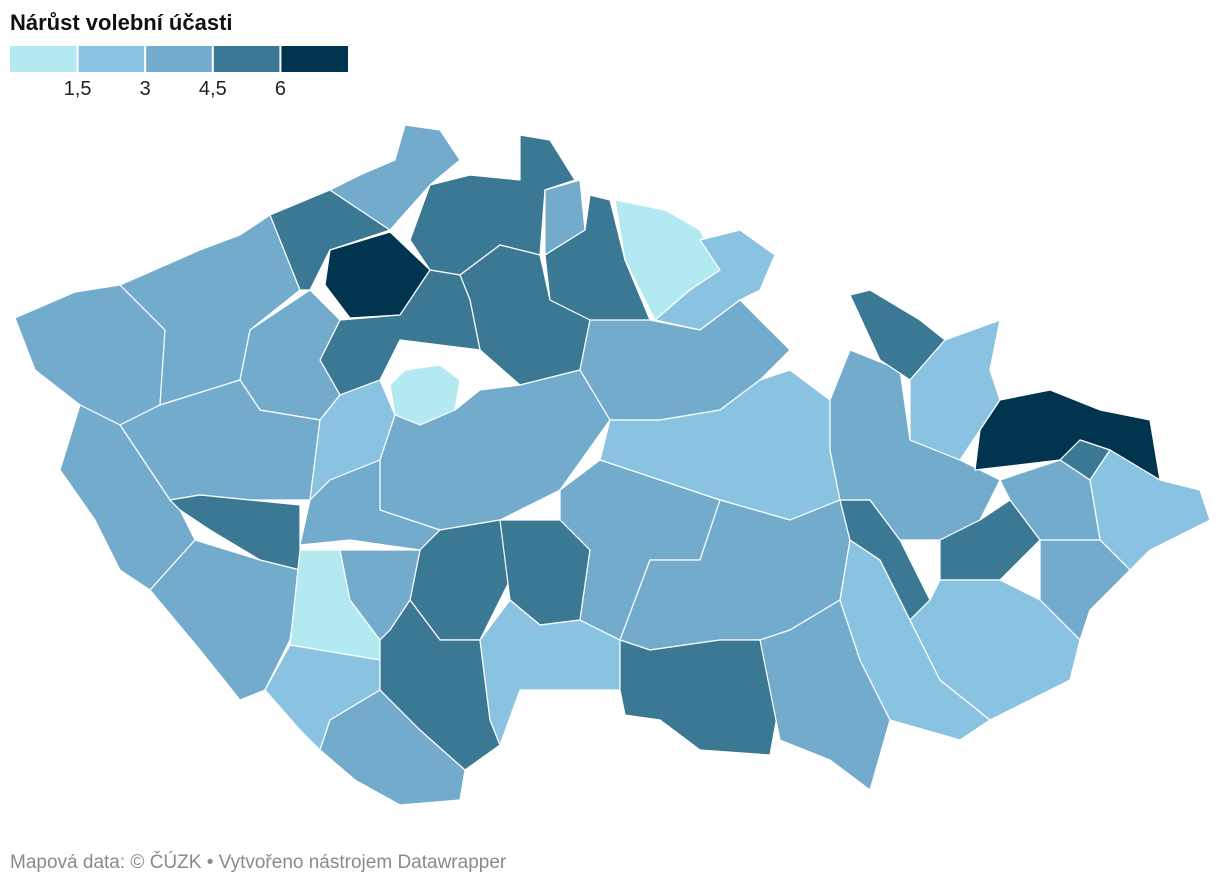 Image resolution: width=1220 pixels, height=886 pixels. What do you see at coordinates (179, 73) in the screenshot?
I see `legend: 1,5 3 4,5 6` at bounding box center [179, 73].